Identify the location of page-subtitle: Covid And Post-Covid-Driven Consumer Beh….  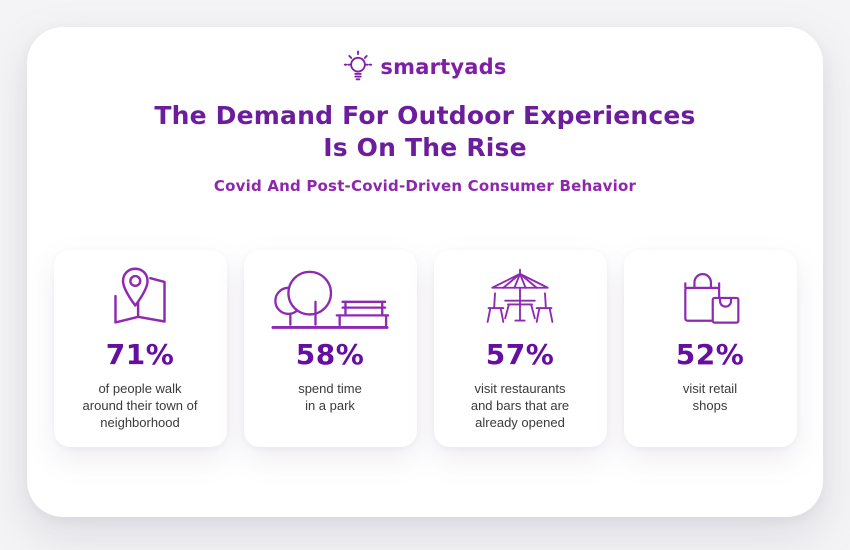
(425, 186).